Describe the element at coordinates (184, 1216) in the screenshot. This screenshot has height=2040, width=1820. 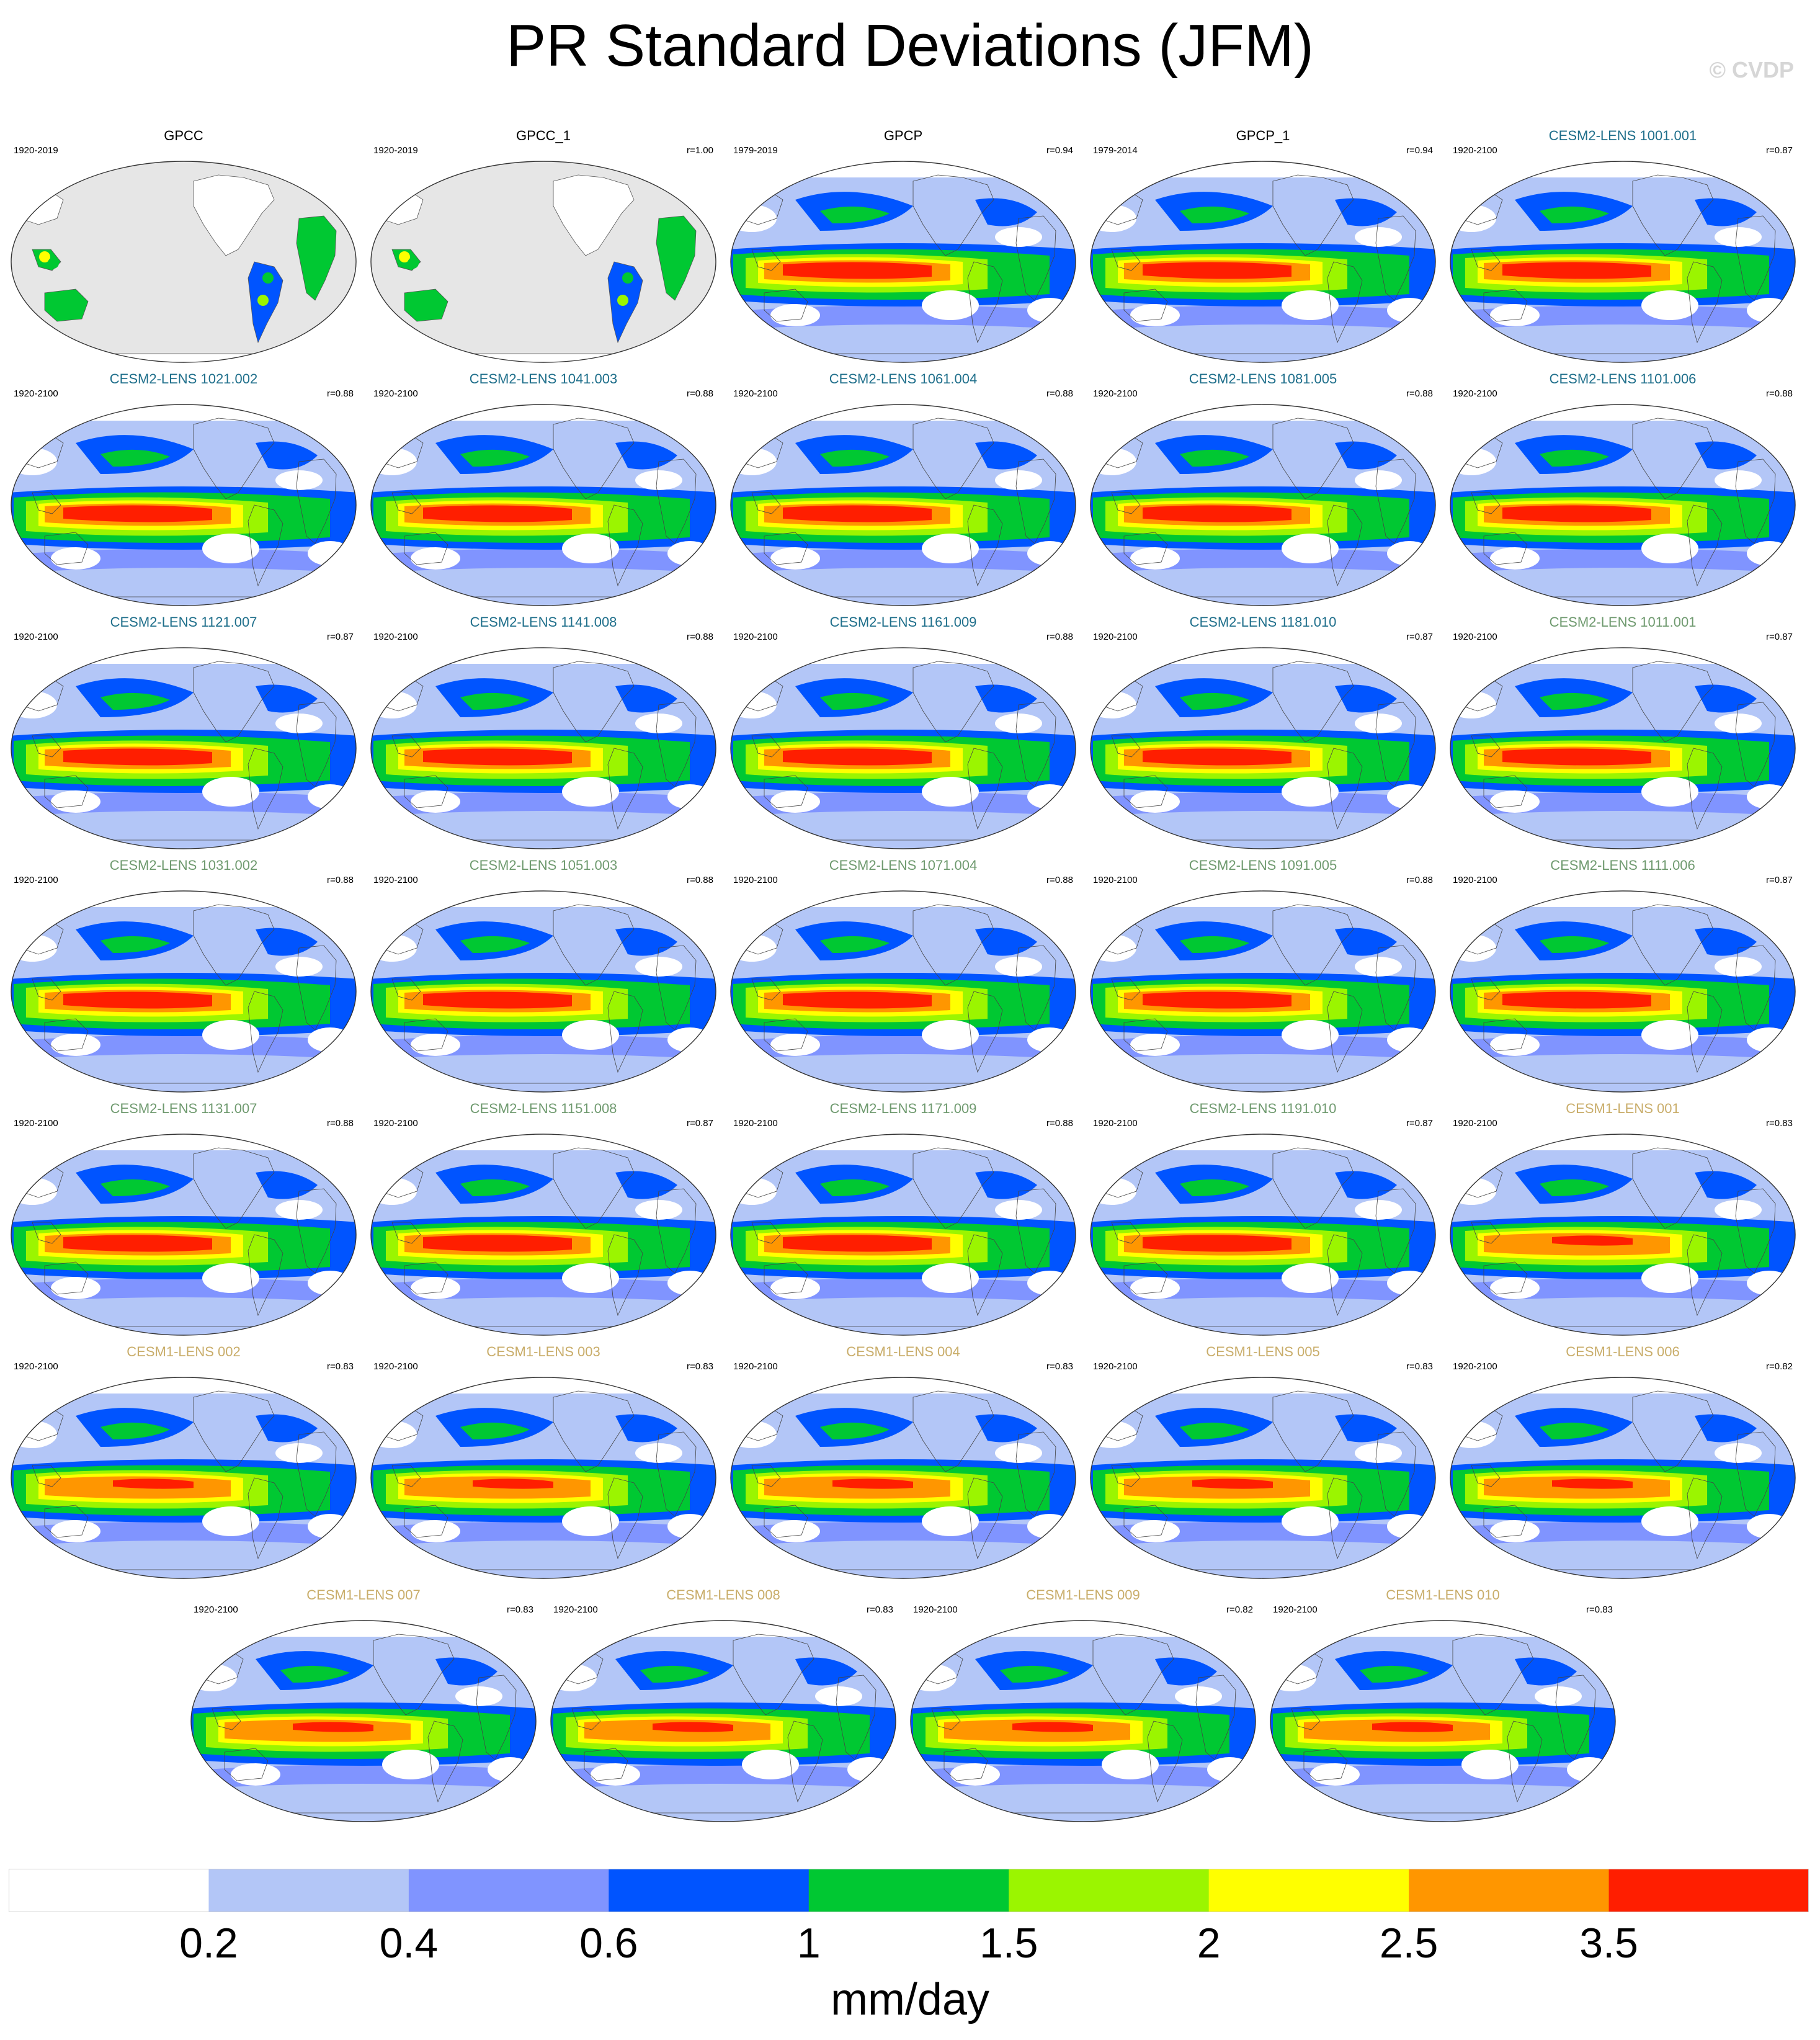
I see `map-panel: CESM2-LENS 1131.007 1920-2100 r=0.88` at that location.